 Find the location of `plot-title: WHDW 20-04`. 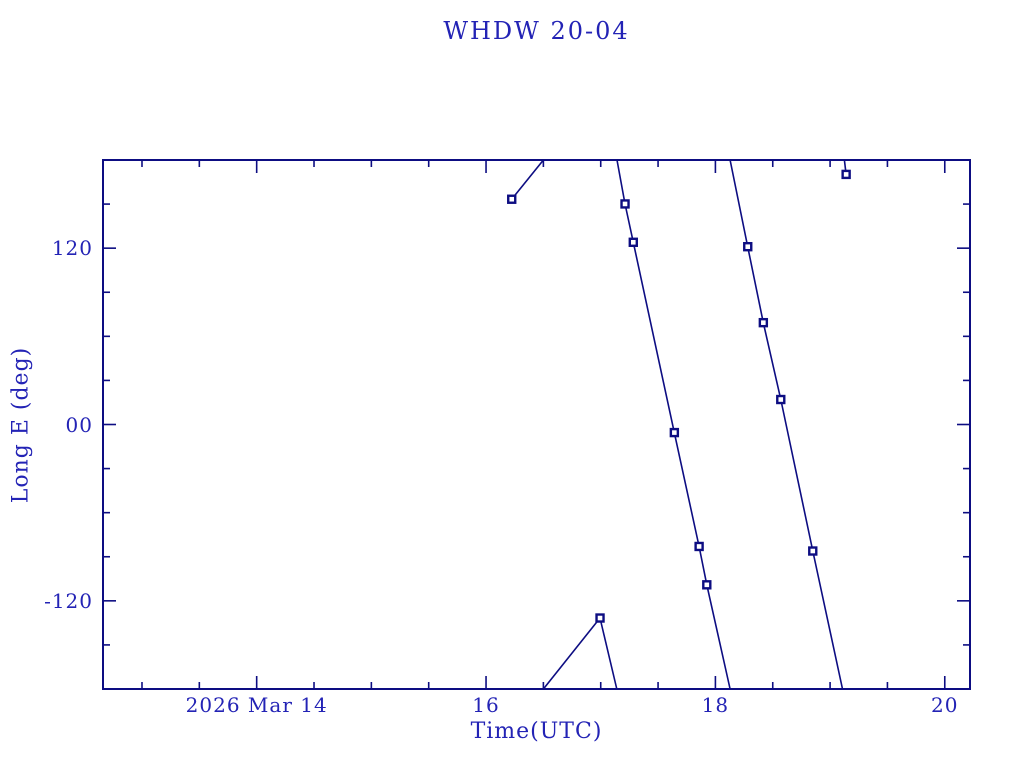

plot-title: WHDW 20-04 is located at coordinates (536, 31).